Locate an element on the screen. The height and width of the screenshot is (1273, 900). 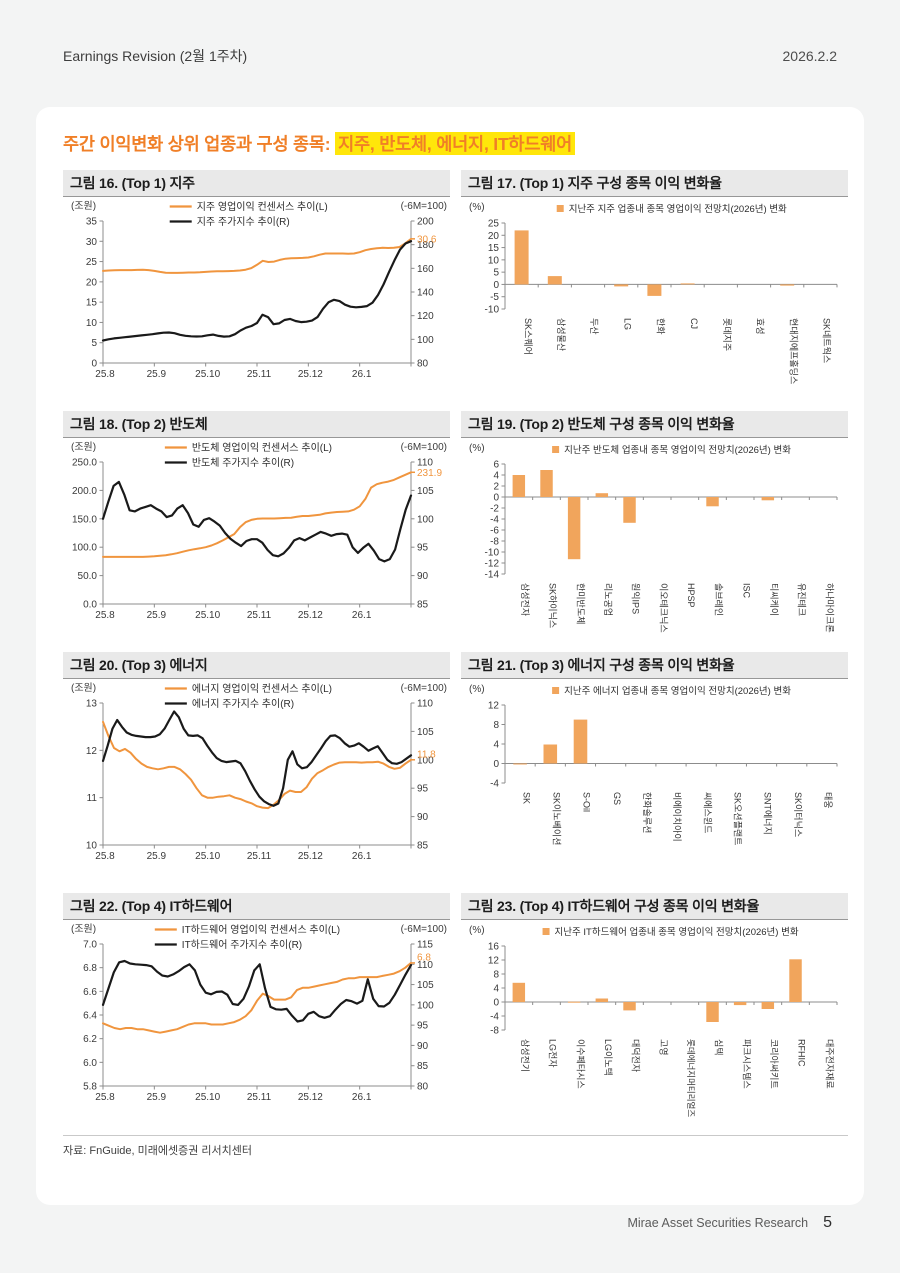
svg-text: 6.2 is located at coordinates (90, 1039).